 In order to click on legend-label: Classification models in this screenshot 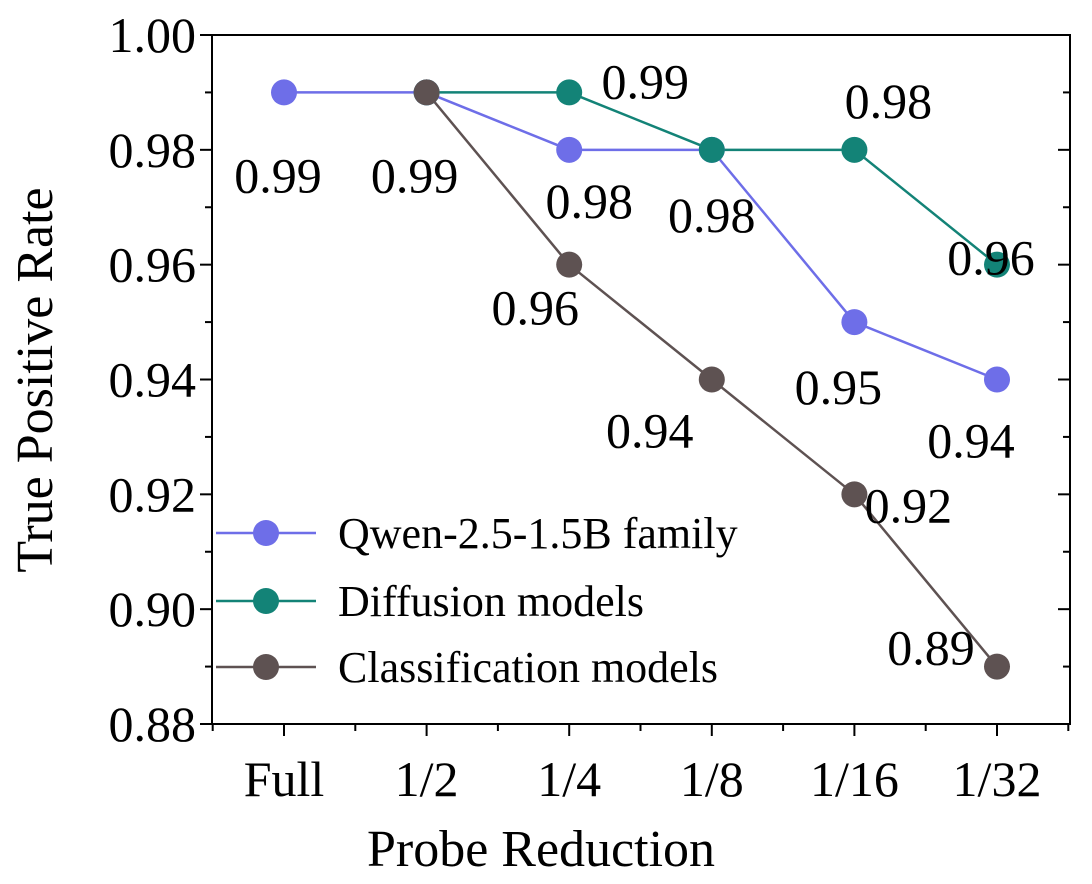, I will do `click(528, 667)`.